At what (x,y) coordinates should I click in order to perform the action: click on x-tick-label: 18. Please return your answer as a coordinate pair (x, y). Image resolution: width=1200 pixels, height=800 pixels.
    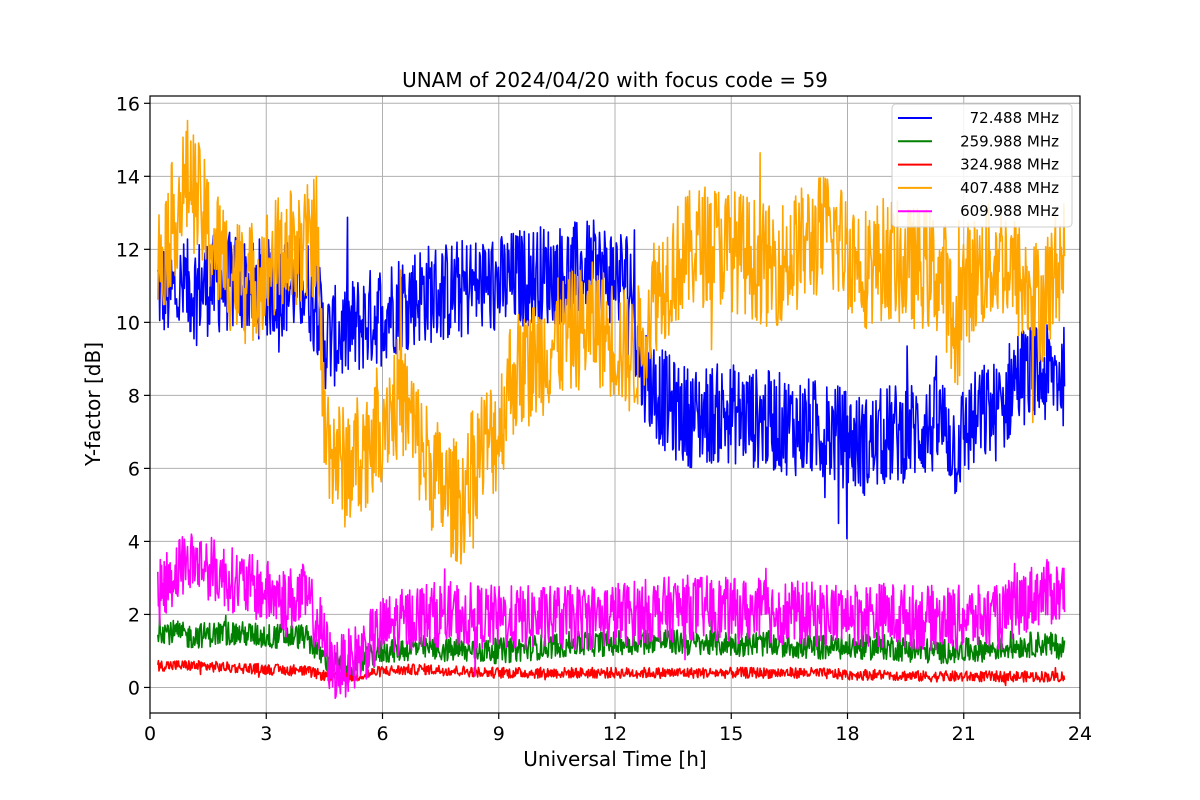
    Looking at the image, I should click on (847, 734).